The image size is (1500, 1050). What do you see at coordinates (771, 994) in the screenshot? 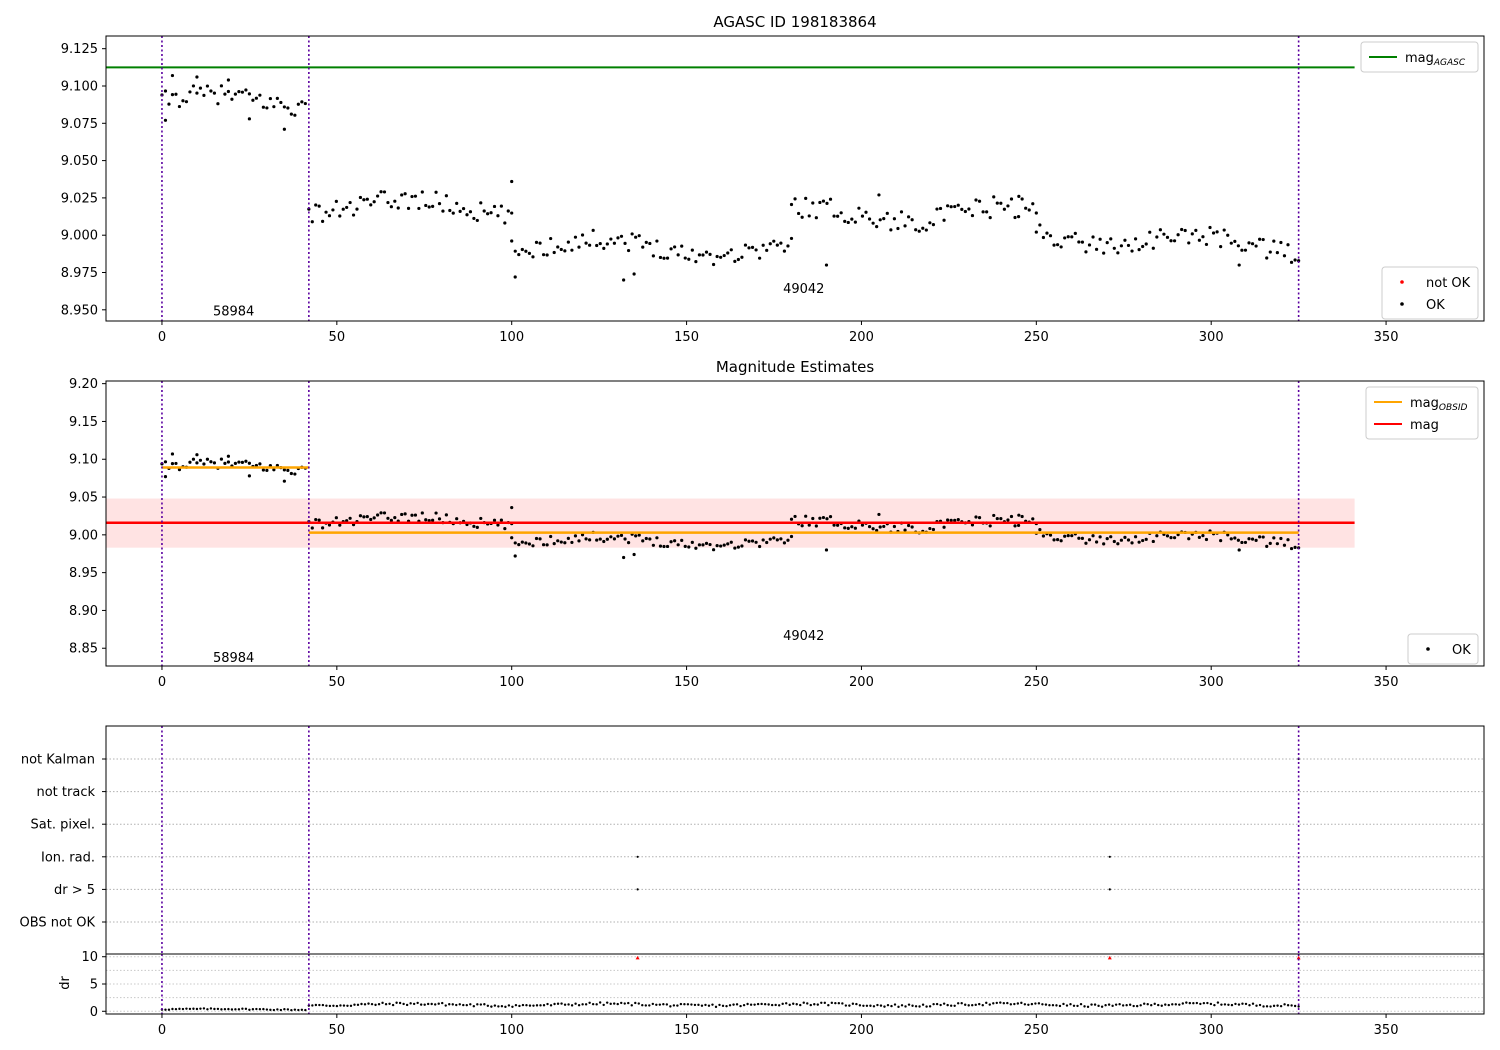
I see `panel-dr: 0 50 100 150 200 250 300 350 0 5 10 dr` at bounding box center [771, 994].